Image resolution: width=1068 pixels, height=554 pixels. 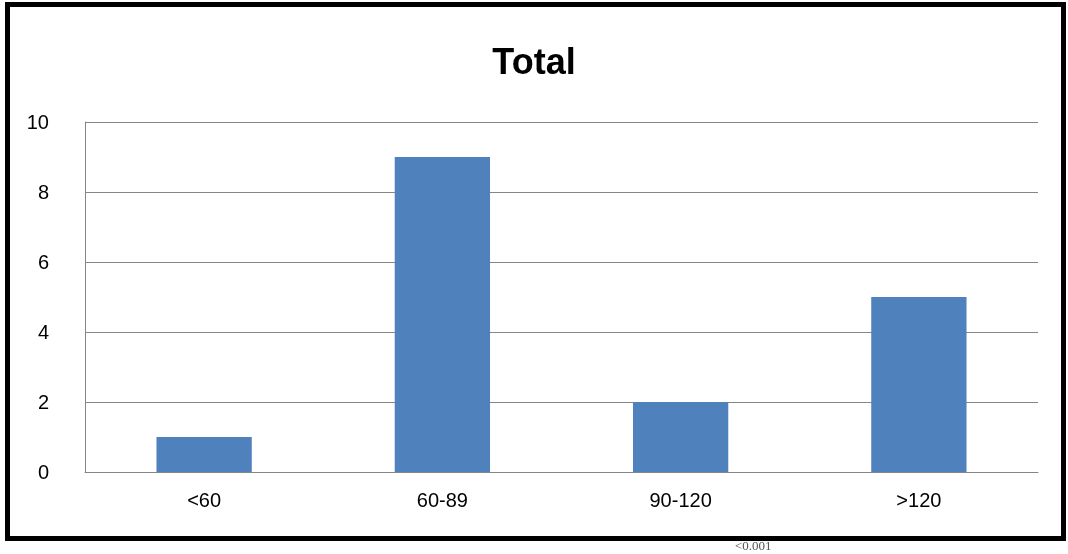 What do you see at coordinates (919, 500) in the screenshot?
I see `x-tick-label: >120` at bounding box center [919, 500].